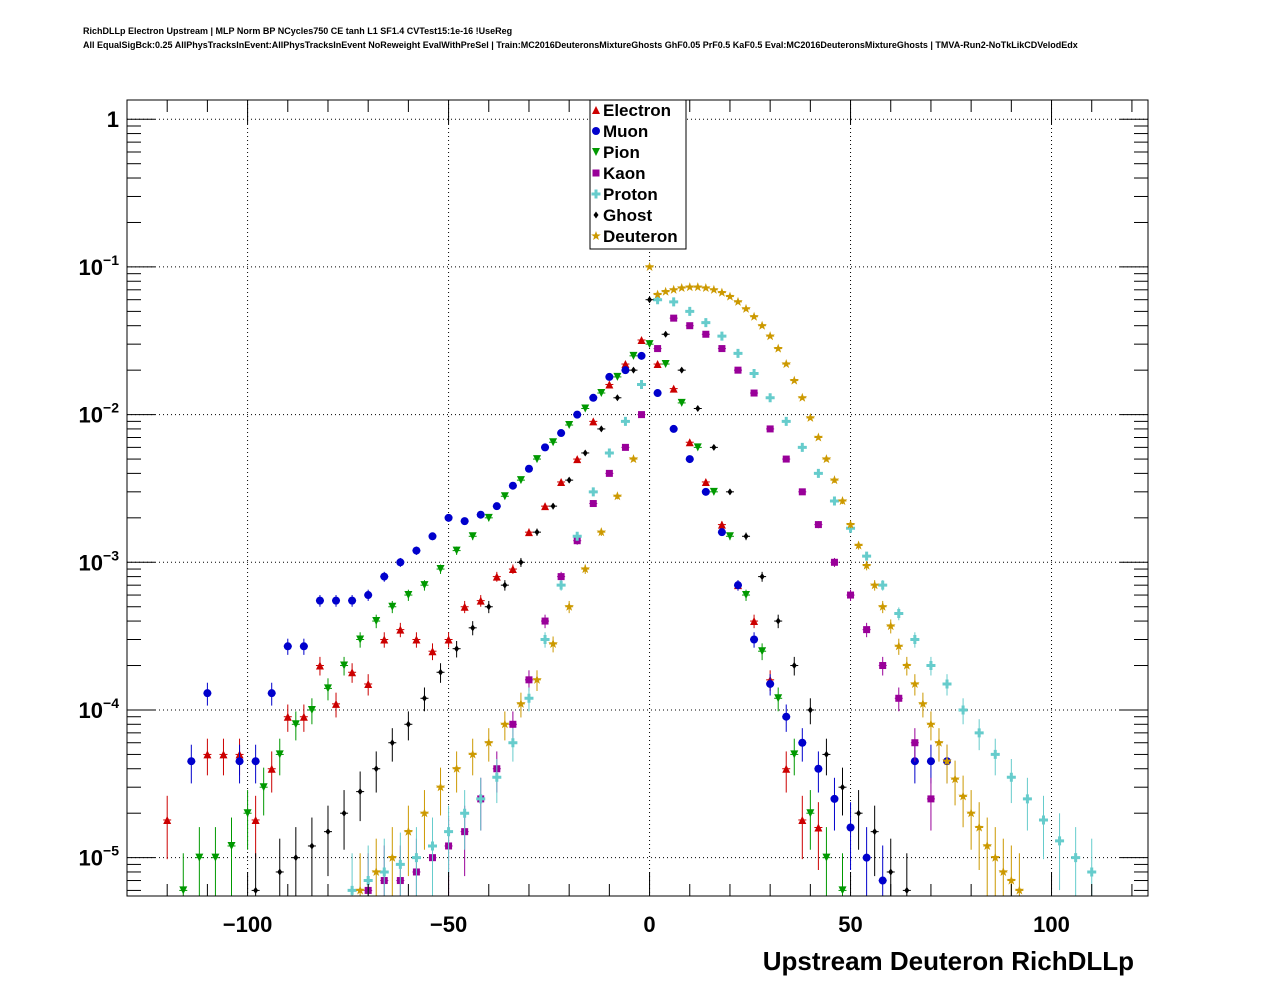 This screenshot has height=996, width=1276. I want to click on legend-label: Ghost, so click(627, 215).